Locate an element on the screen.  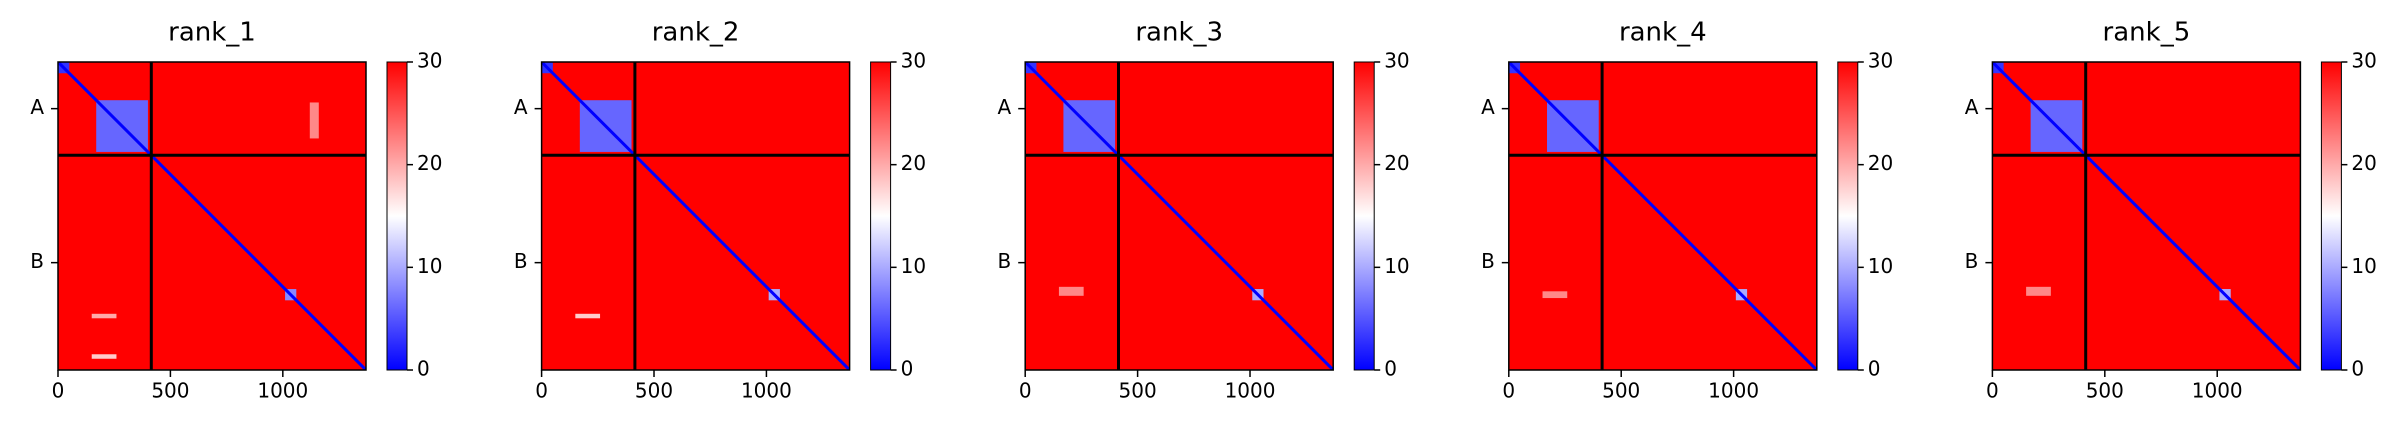
panel-title: rank_4 is located at coordinates (1663, 33).